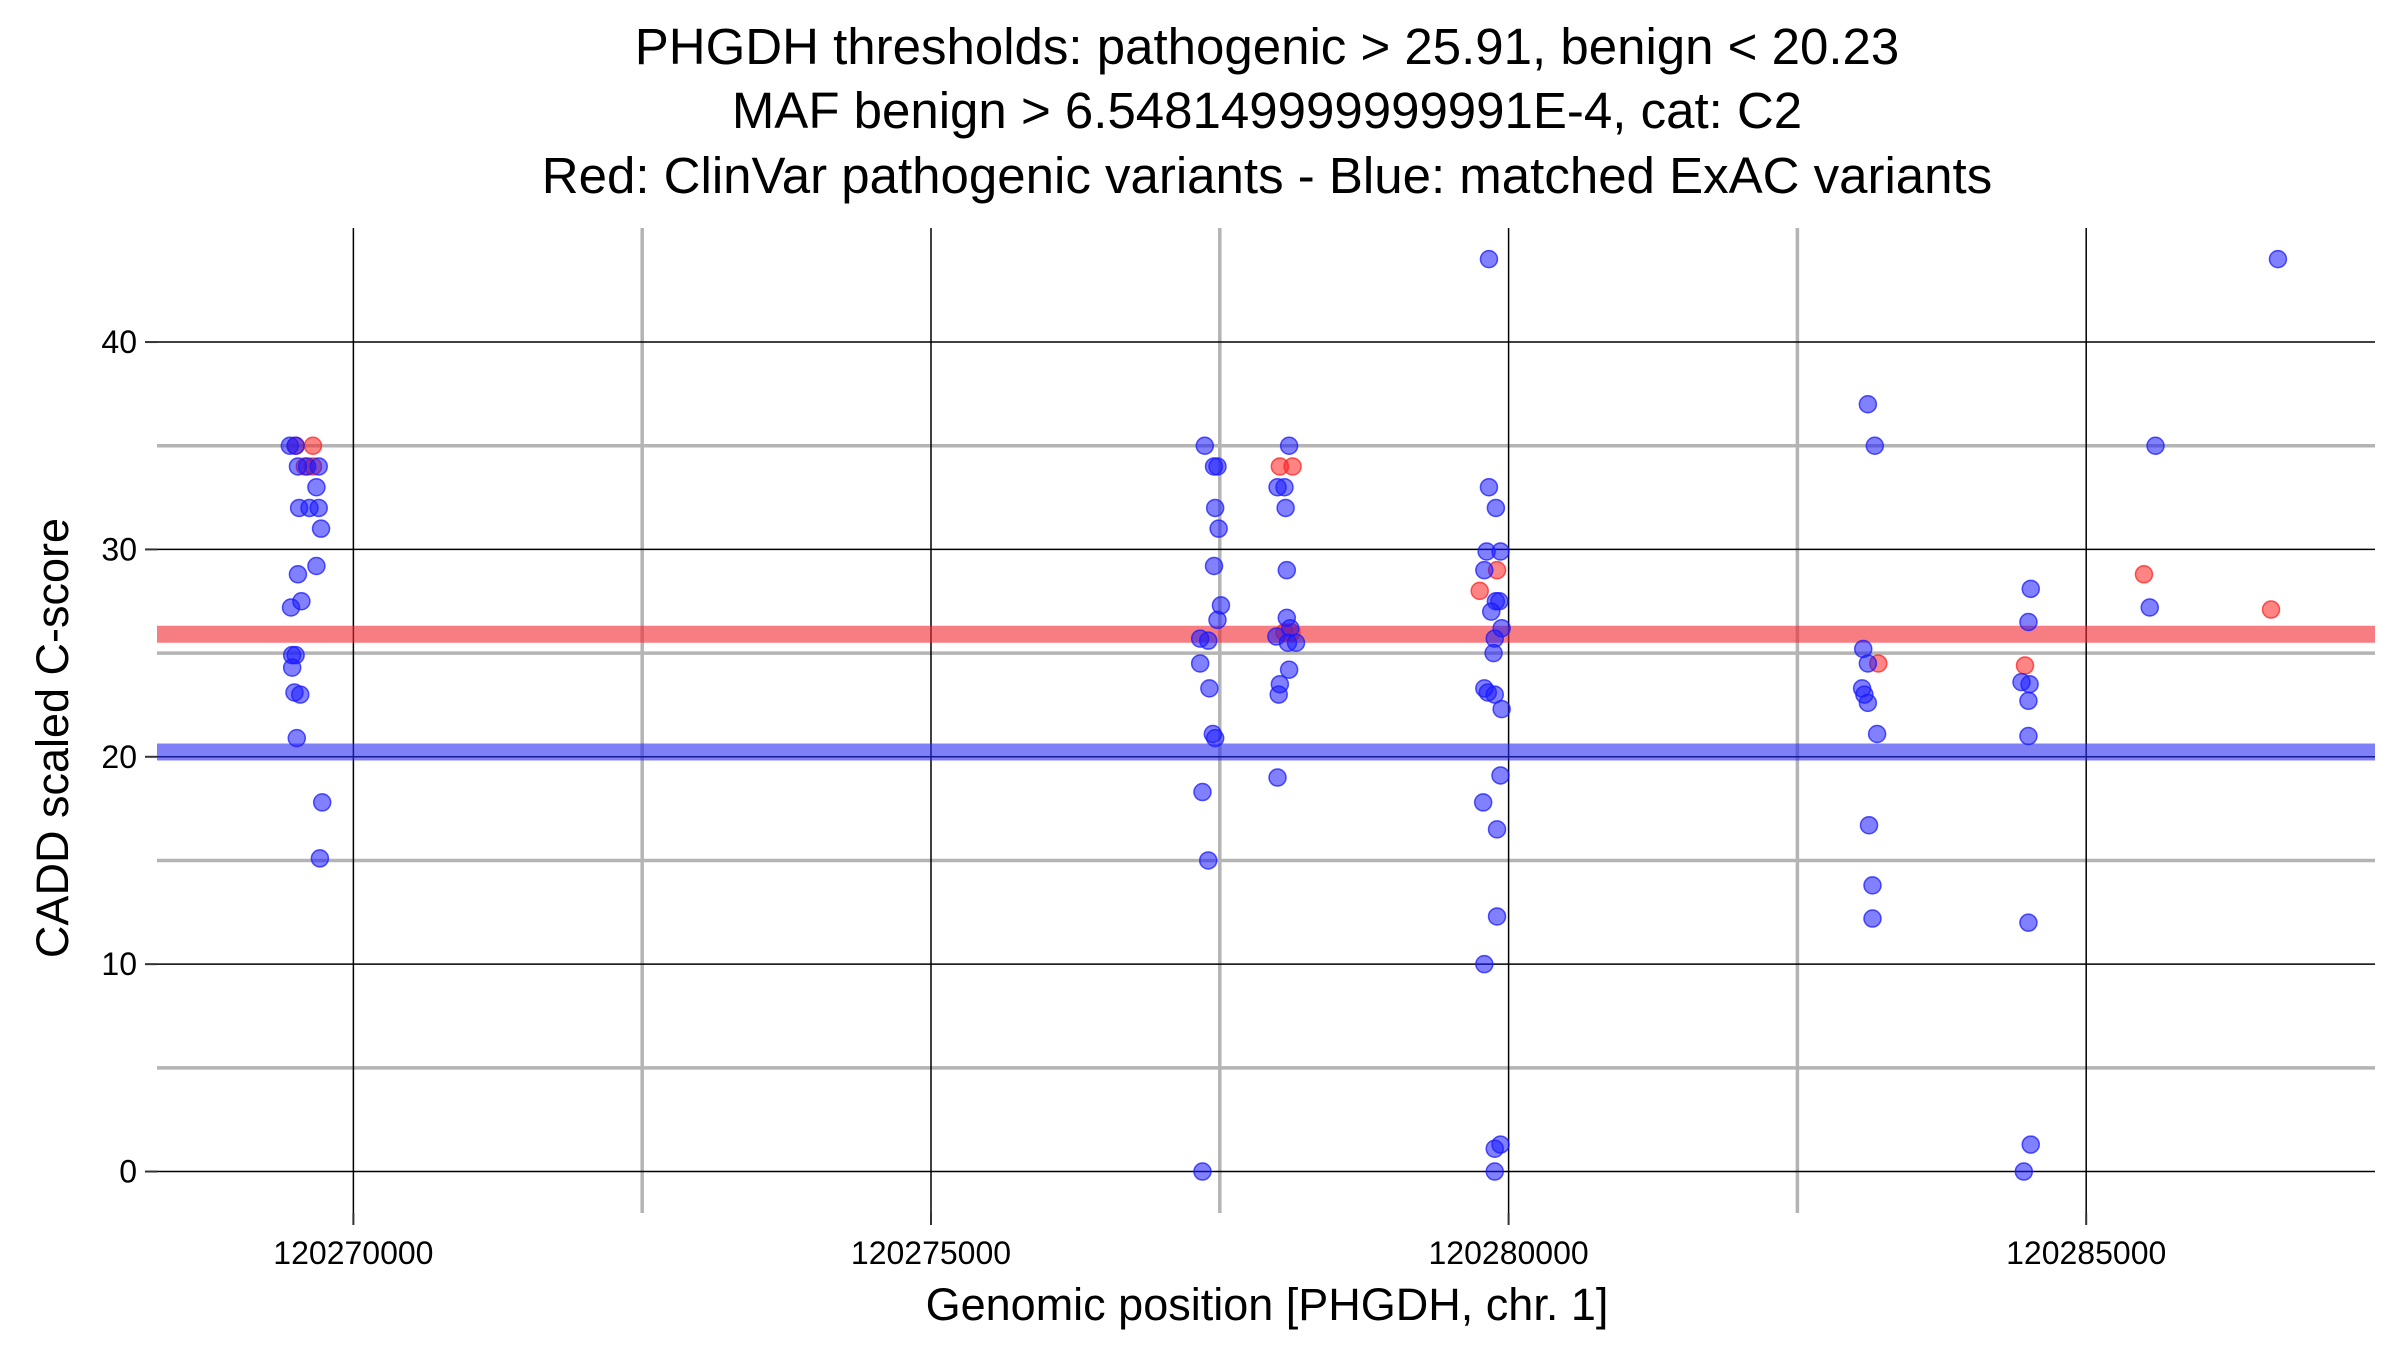  What do you see at coordinates (119, 964) in the screenshot?
I see `y-tick-label: 10` at bounding box center [119, 964].